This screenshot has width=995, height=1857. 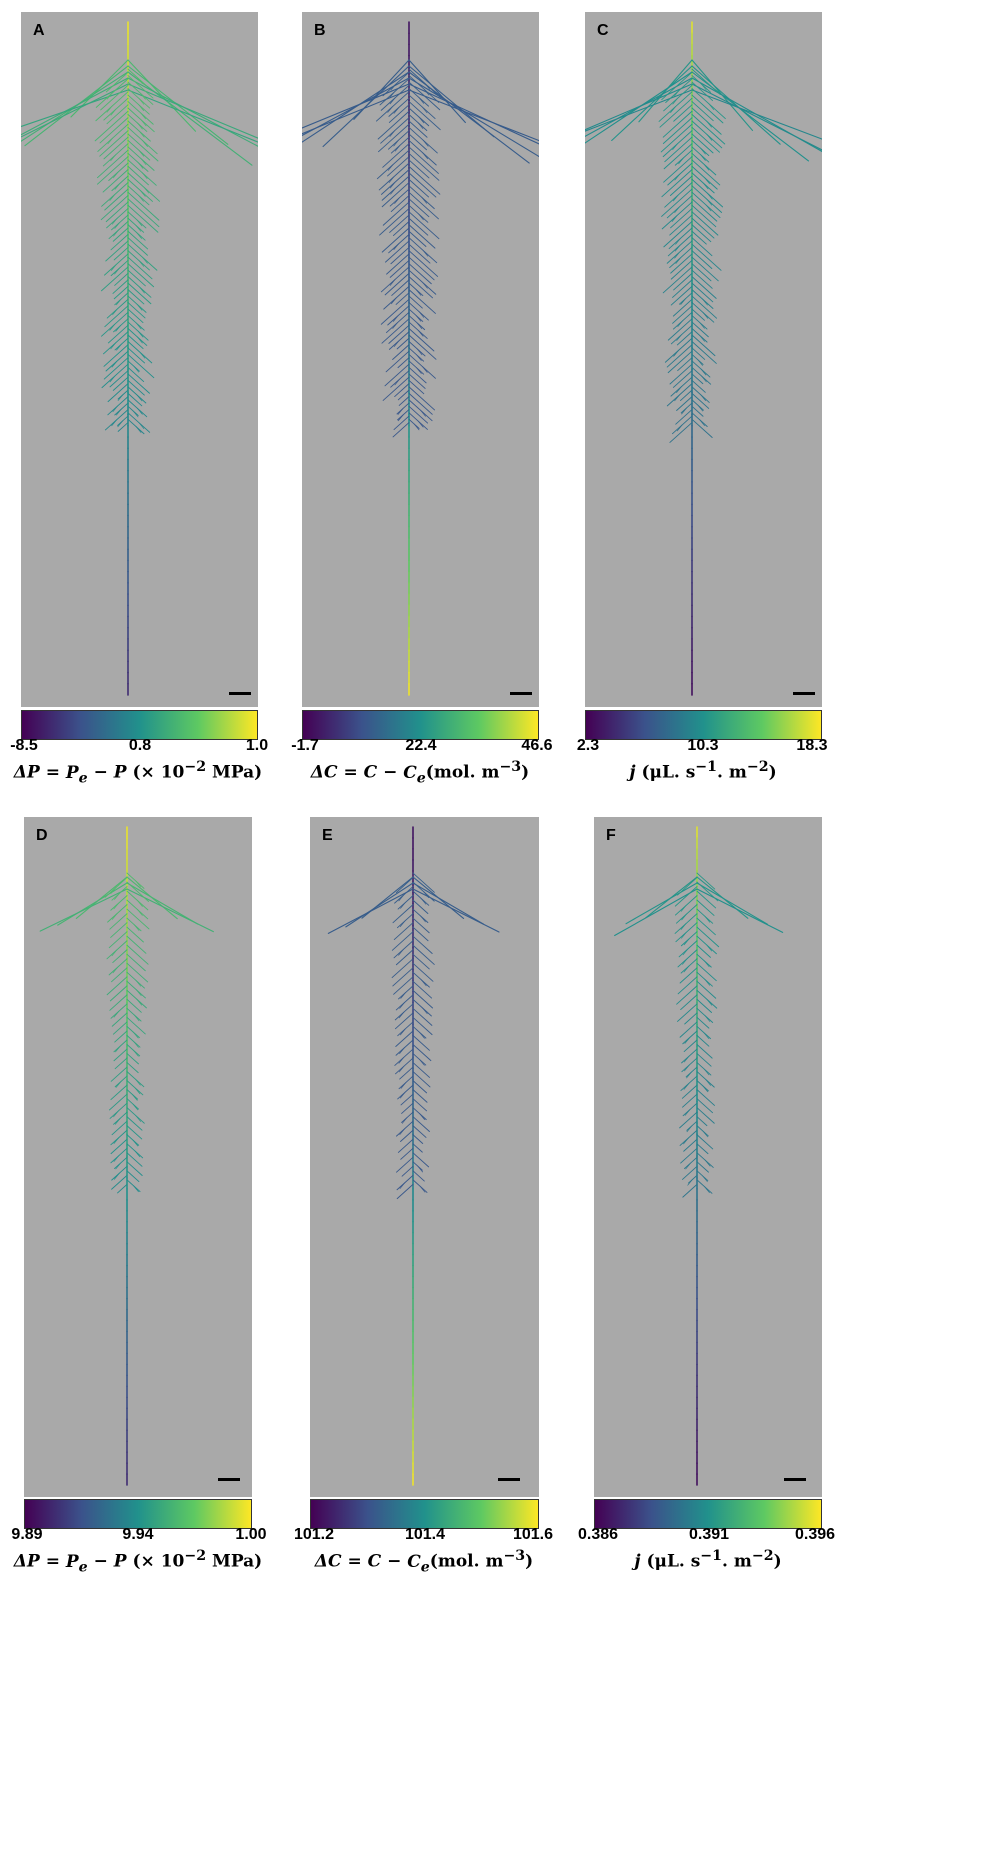 I want to click on root-system-d, so click(x=126, y=1156).